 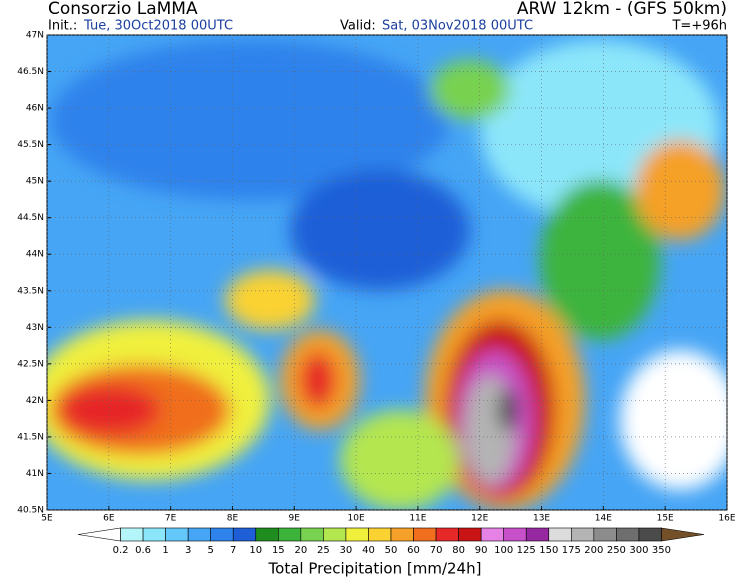 What do you see at coordinates (30, 437) in the screenshot?
I see `lat-label: 41.5N` at bounding box center [30, 437].